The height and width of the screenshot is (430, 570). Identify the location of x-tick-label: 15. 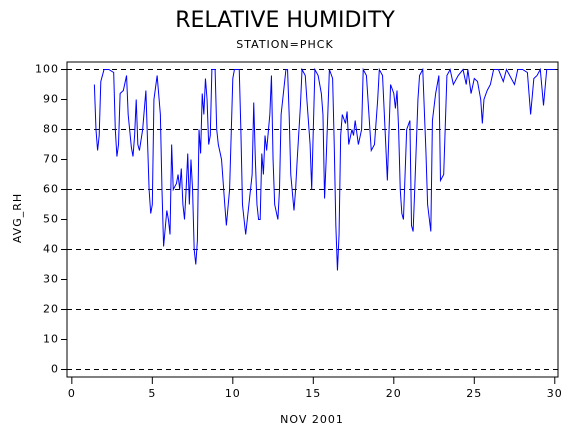
(313, 393).